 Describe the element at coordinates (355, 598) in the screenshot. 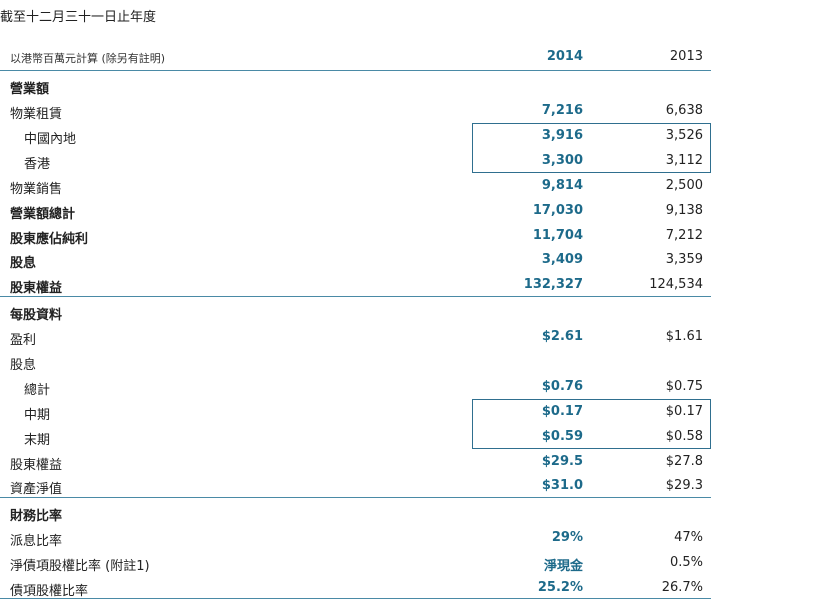

I see `bottom-rule` at that location.